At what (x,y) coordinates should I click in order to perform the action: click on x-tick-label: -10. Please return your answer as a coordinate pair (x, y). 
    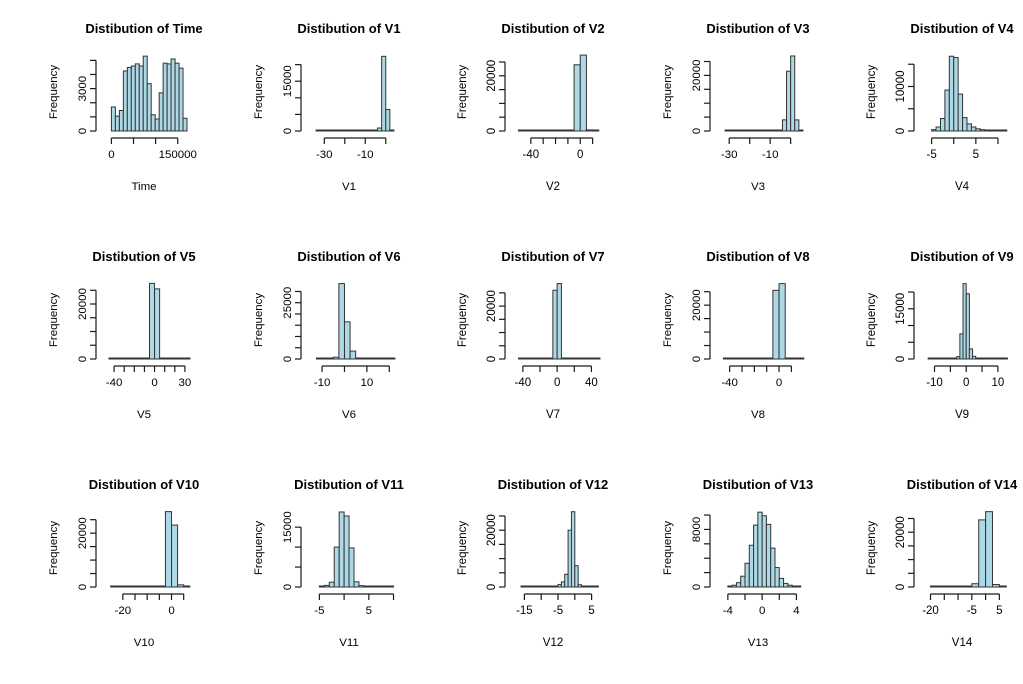
    Looking at the image, I should click on (365, 155).